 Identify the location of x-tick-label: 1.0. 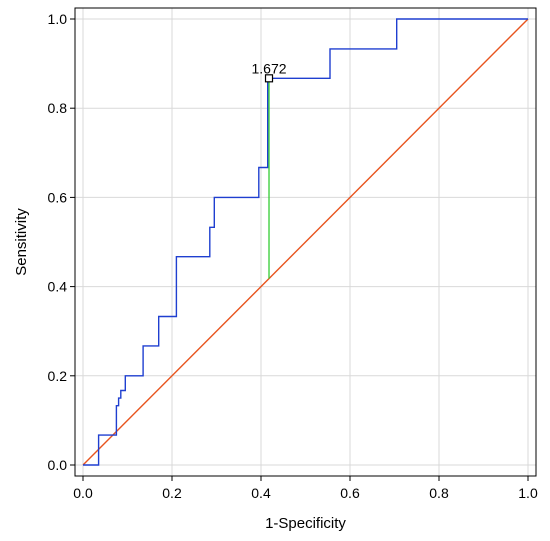
(528, 493).